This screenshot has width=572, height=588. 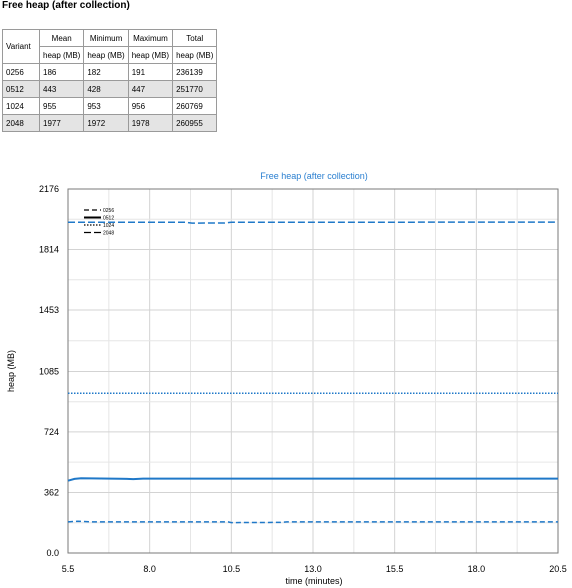 I want to click on table-cell: 1977, so click(x=61, y=123).